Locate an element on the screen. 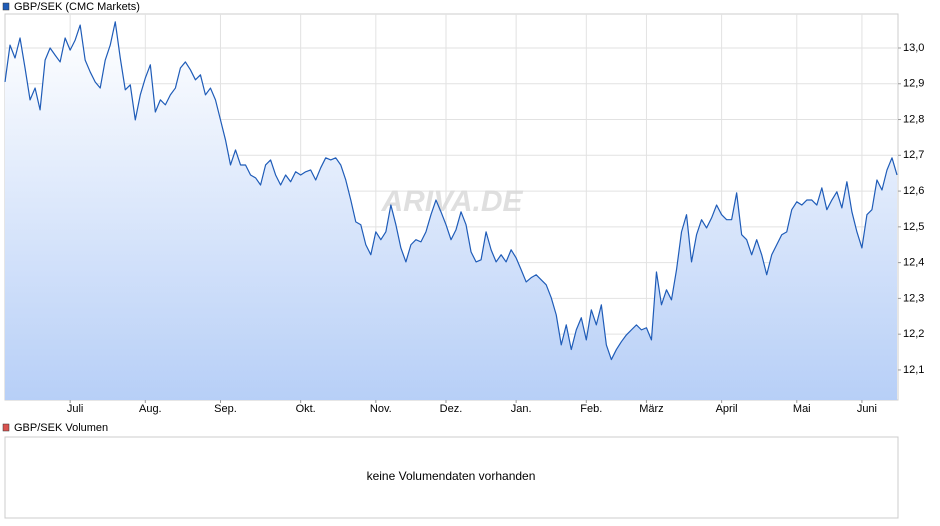 The image size is (940, 526). x-tick-label: Juli is located at coordinates (75, 409).